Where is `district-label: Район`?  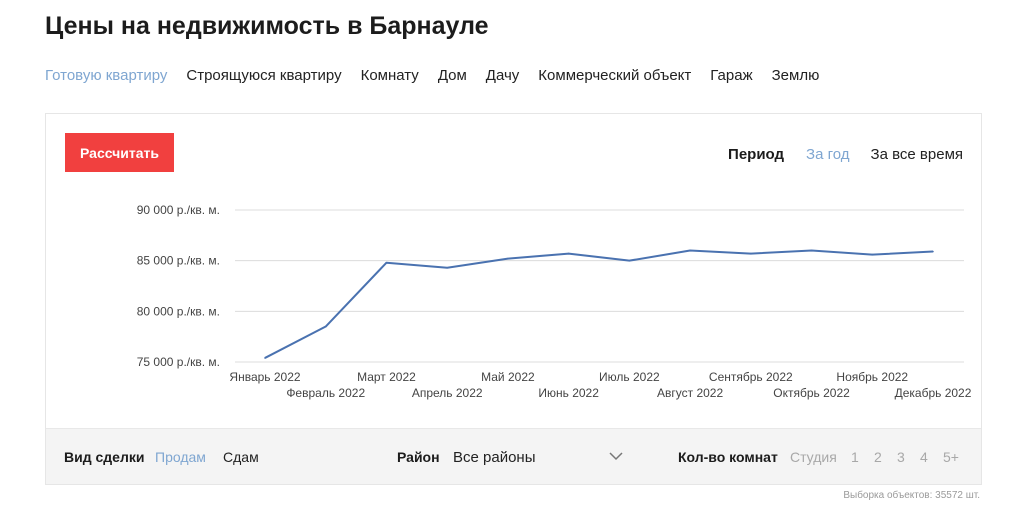 district-label: Район is located at coordinates (418, 457).